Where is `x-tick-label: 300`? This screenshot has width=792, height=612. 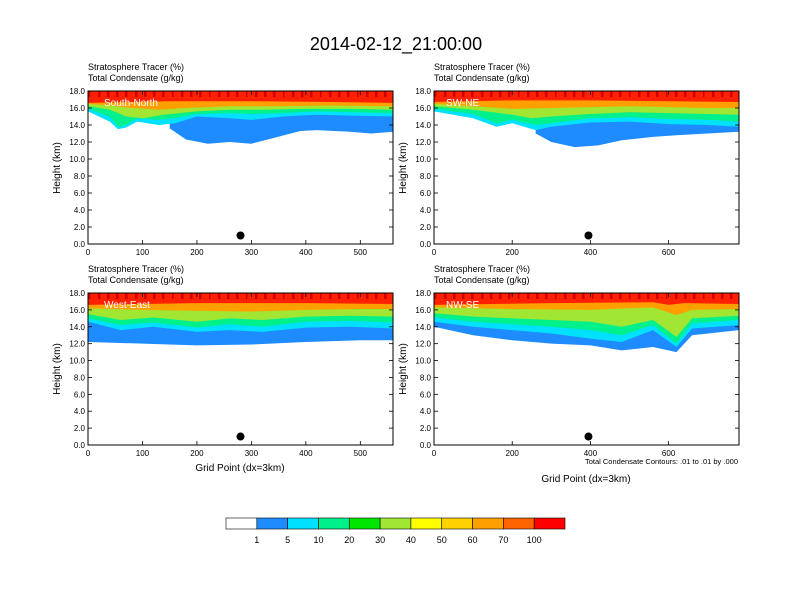
x-tick-label: 300 is located at coordinates (252, 252).